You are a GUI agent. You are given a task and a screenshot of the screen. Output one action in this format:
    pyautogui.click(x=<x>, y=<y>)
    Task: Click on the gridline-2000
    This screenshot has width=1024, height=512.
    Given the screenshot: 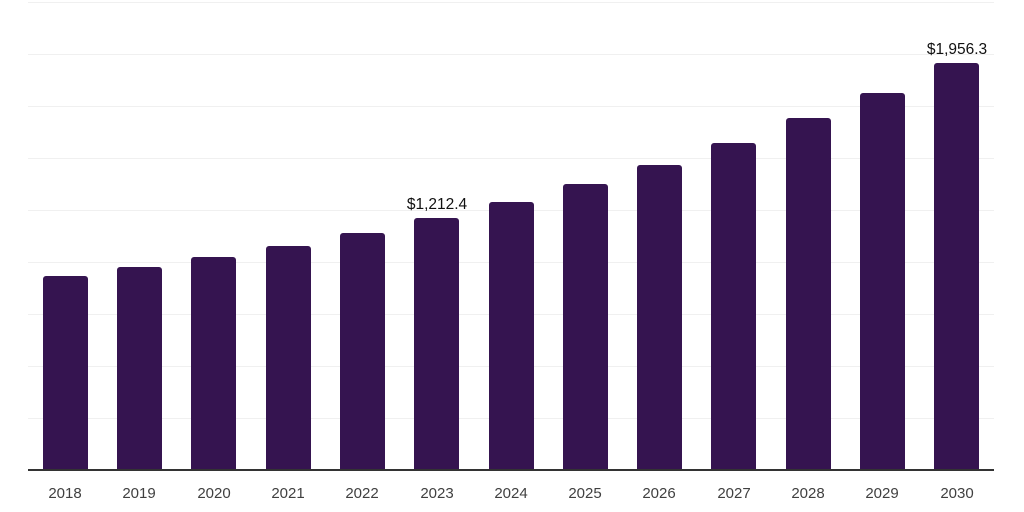 What is the action you would take?
    pyautogui.click(x=511, y=54)
    